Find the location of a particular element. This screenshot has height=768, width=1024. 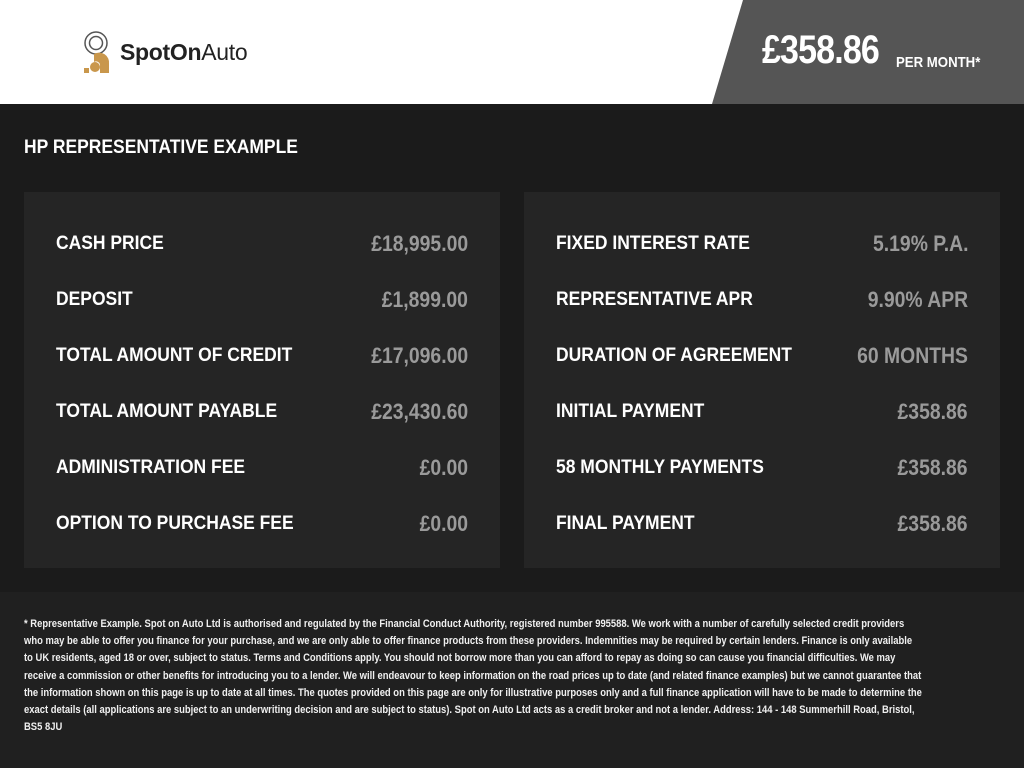

finance-row: TOTAL AMOUNT OF CREDIT £17,096.00 is located at coordinates (262, 356).